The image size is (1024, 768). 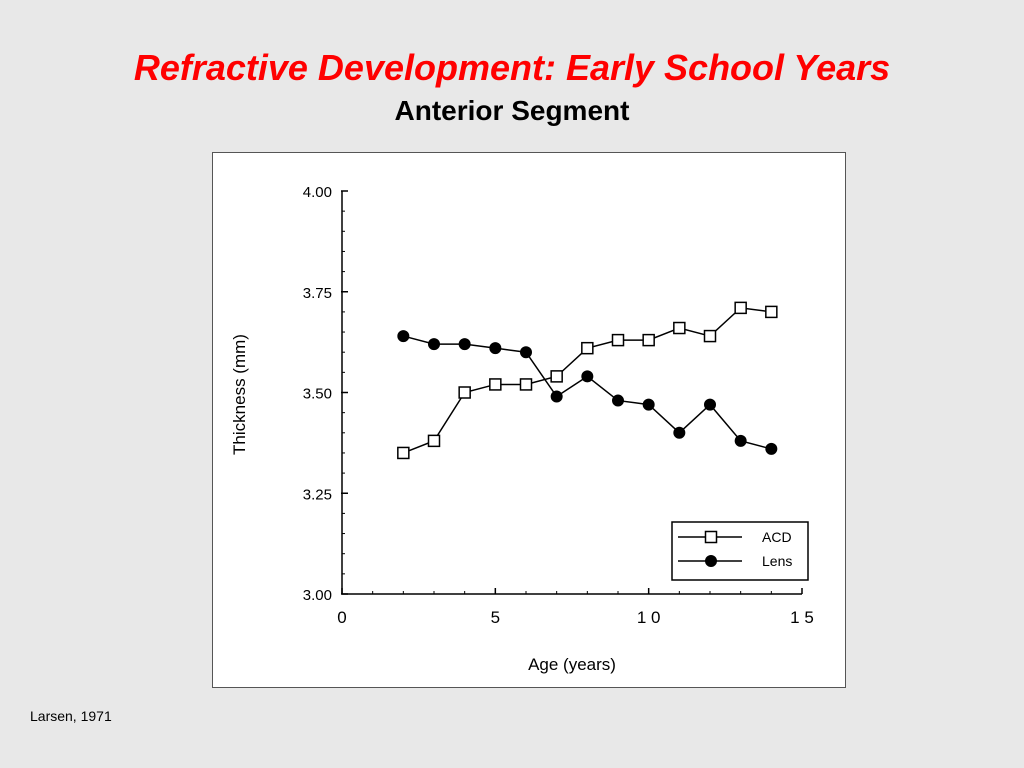 What do you see at coordinates (71, 716) in the screenshot?
I see `citation: Larsen, 1971` at bounding box center [71, 716].